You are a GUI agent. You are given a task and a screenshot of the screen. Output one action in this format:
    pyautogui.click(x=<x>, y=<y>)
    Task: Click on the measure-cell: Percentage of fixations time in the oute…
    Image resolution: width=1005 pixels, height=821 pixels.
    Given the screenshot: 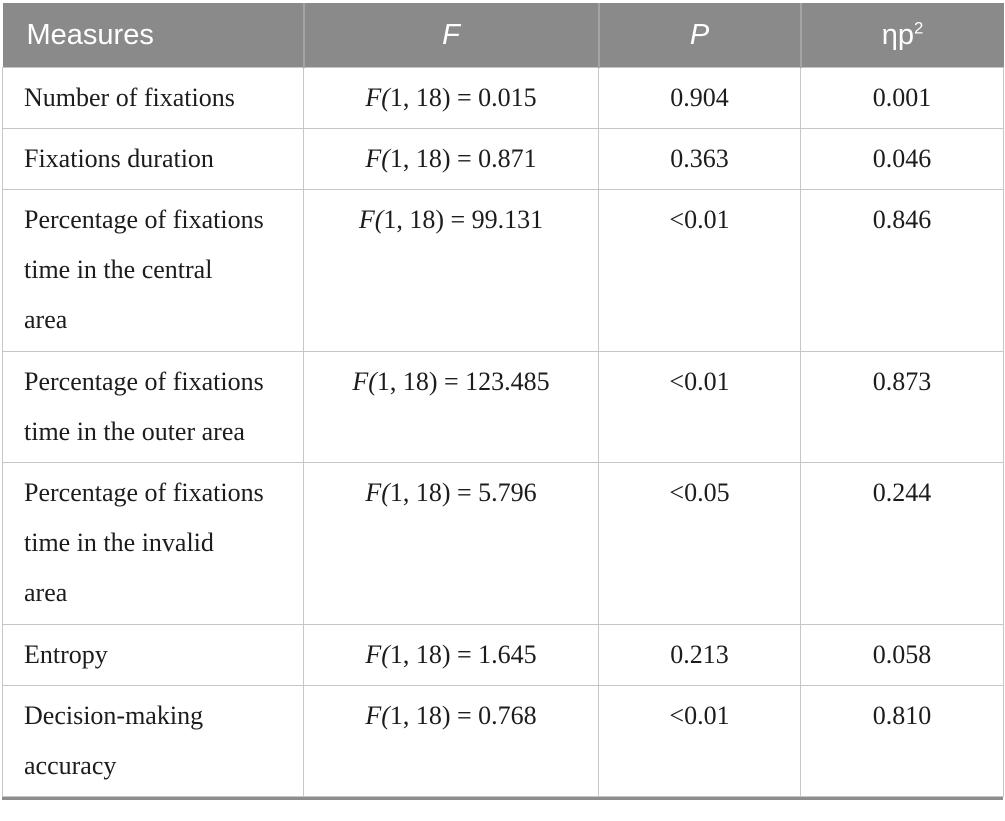 What is the action you would take?
    pyautogui.click(x=153, y=407)
    